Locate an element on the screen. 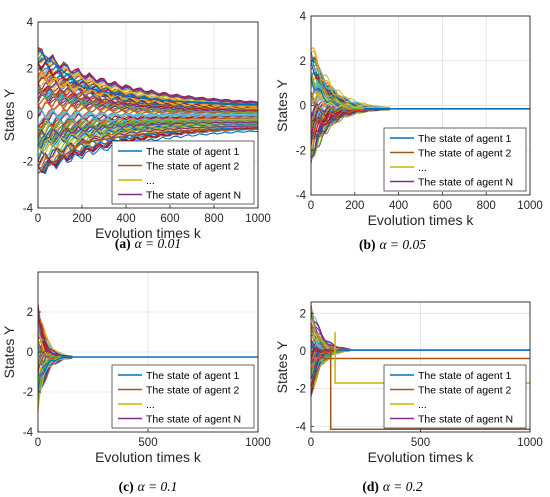  caption-text: α = 0.05 is located at coordinates (402, 244).